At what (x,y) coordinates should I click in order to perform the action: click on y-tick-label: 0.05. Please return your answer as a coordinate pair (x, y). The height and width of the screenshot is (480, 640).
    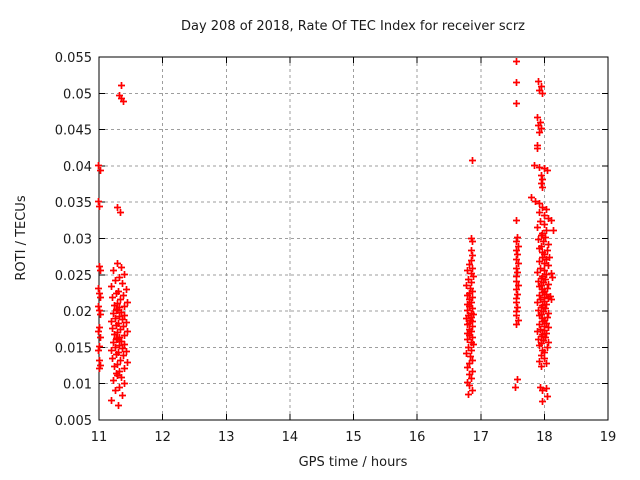
    Looking at the image, I should click on (77, 94).